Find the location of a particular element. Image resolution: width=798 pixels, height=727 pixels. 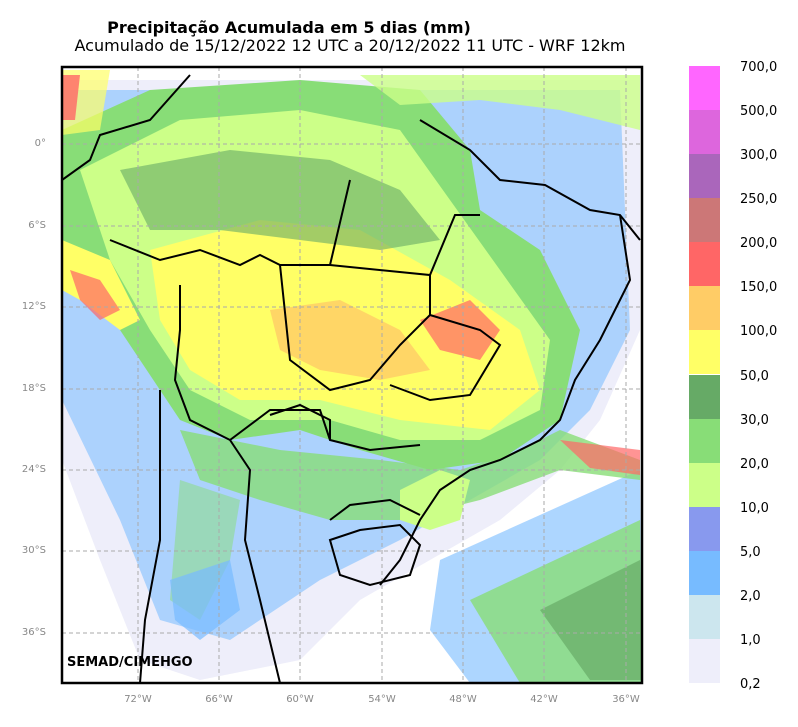

lat-label: 0° is located at coordinates (40, 143).